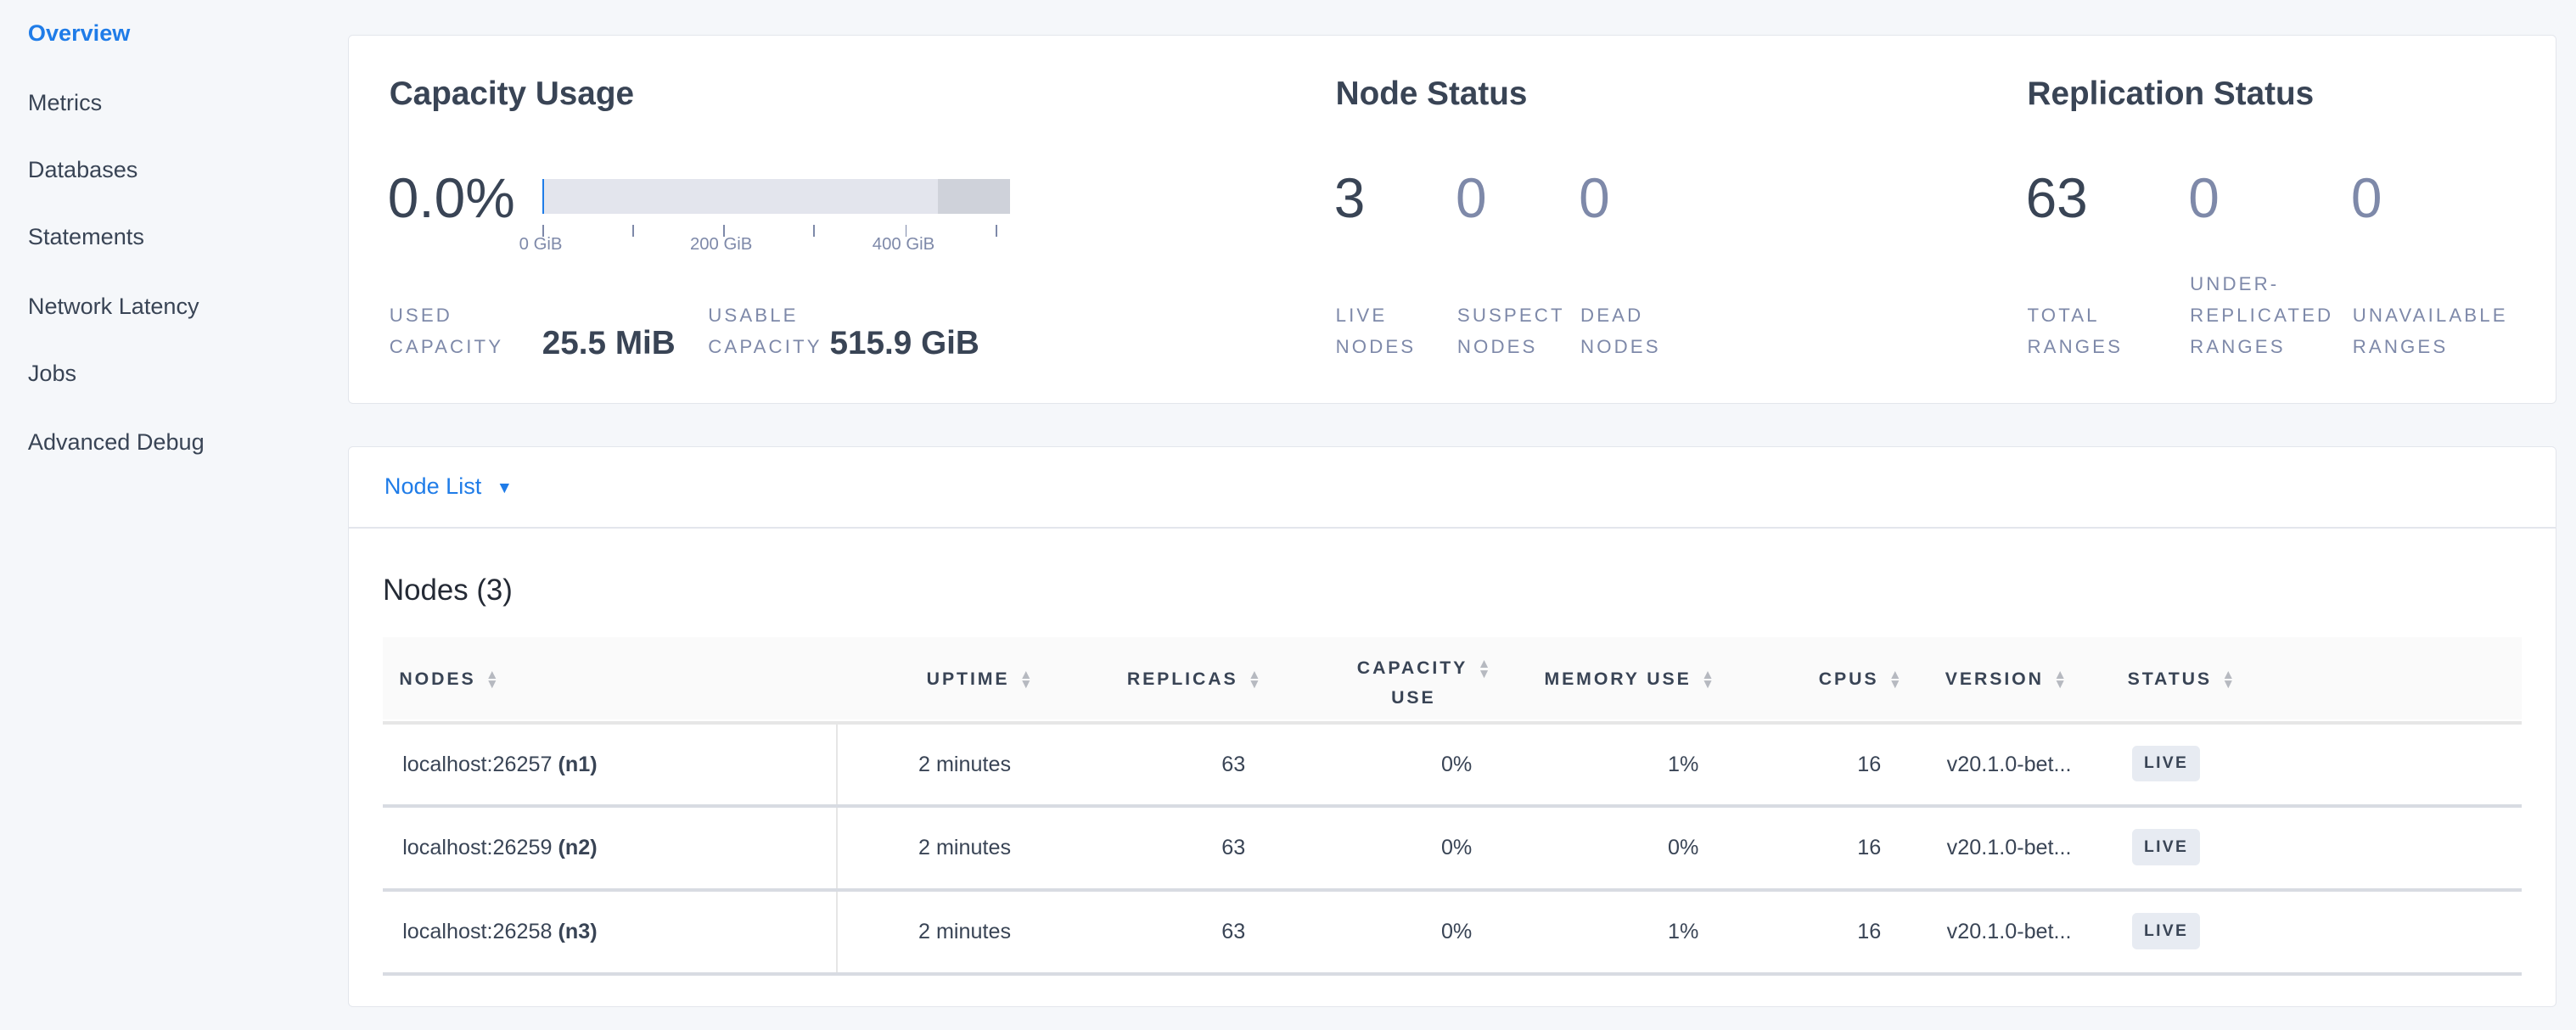 This screenshot has height=1030, width=2576. I want to click on tick-label: 200 GiB, so click(721, 244).